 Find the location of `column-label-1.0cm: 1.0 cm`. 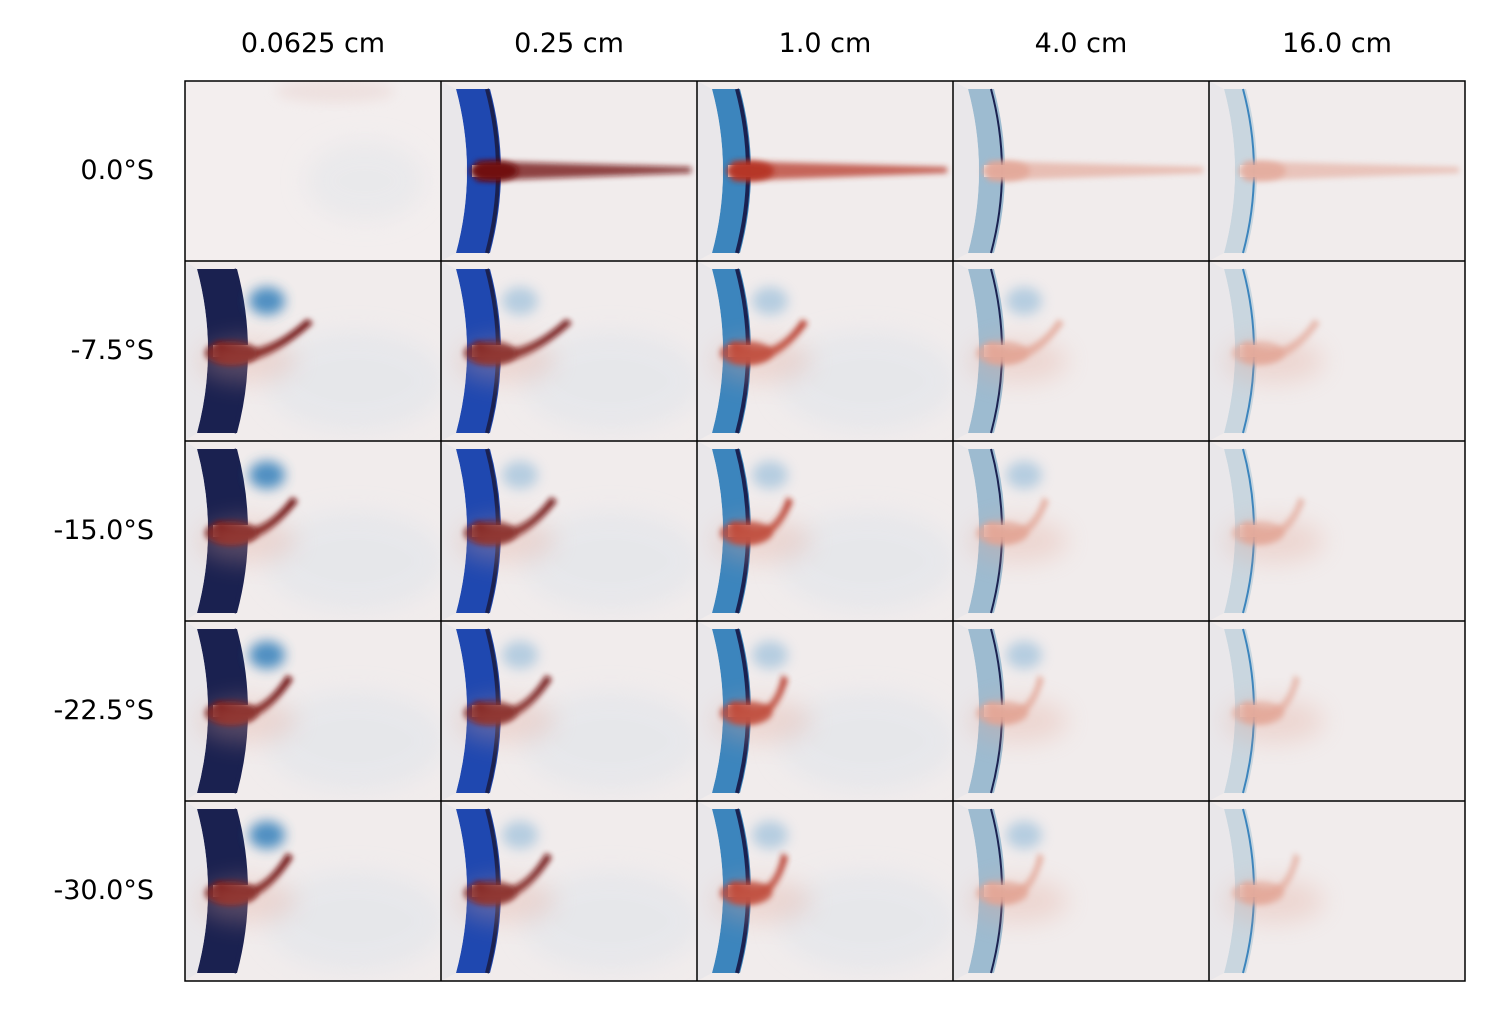

column-label-1.0cm: 1.0 cm is located at coordinates (825, 43).